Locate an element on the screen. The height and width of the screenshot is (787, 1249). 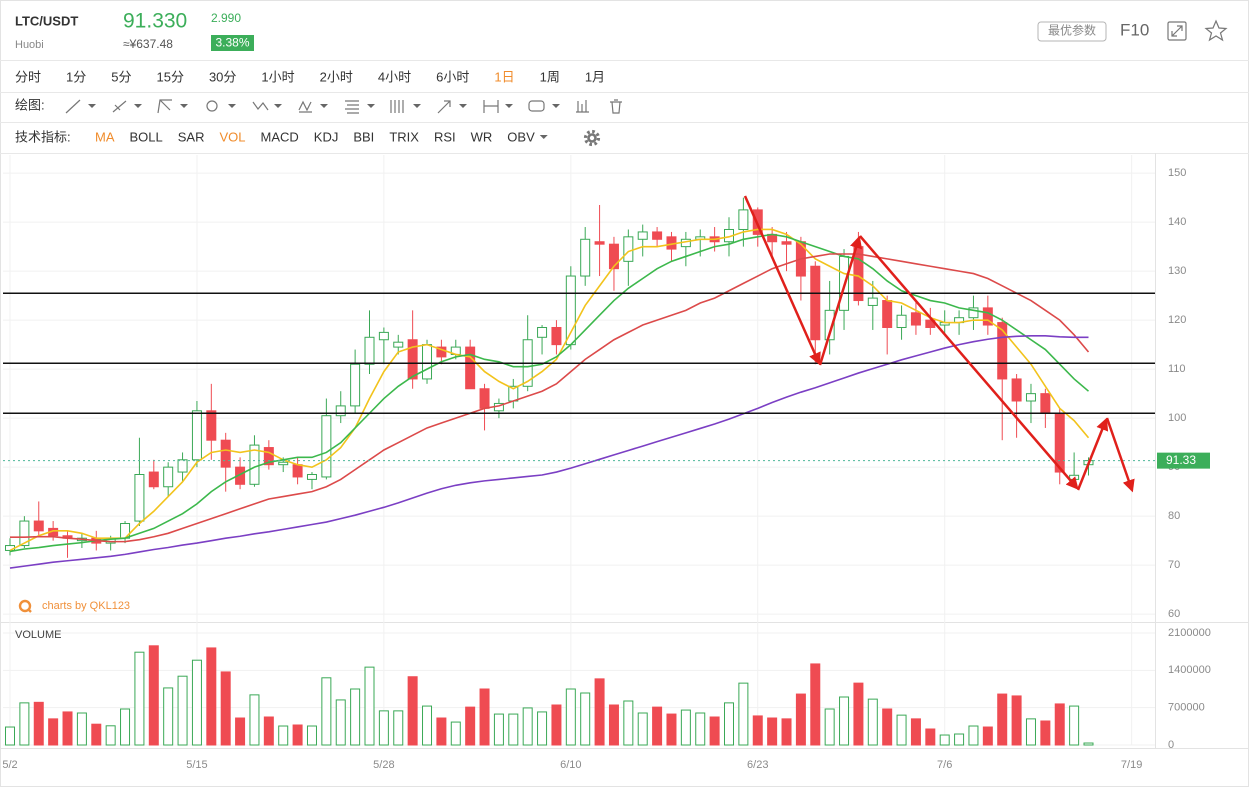
last-price-badge is located at coordinates (1183, 460).